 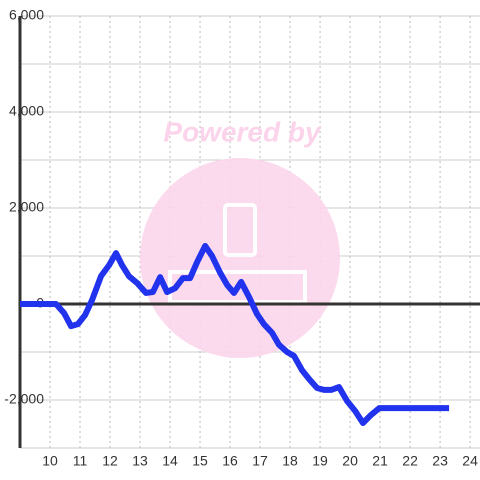 I want to click on y-tick-label: 2,000, so click(x=26, y=207).